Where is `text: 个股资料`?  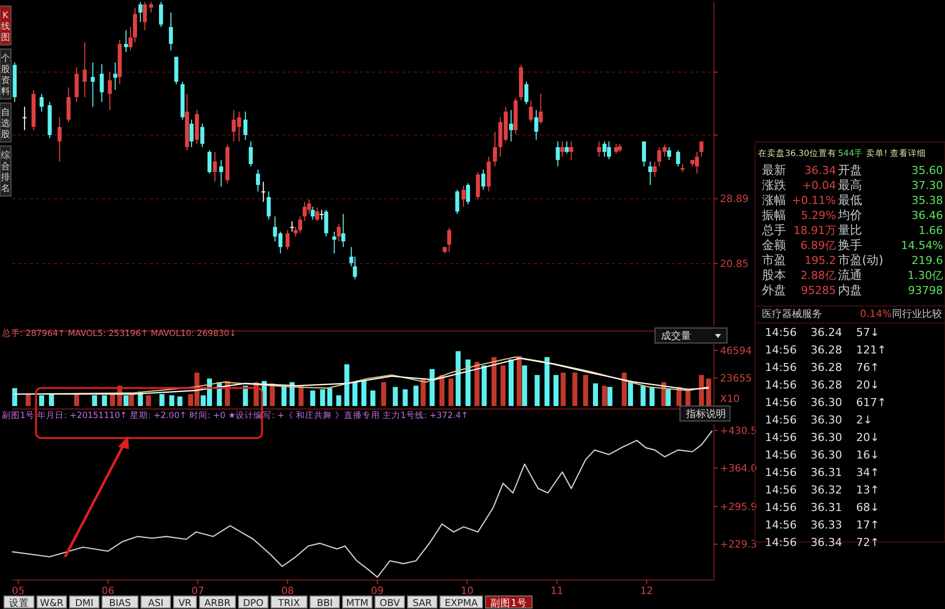
text: 个股资料 is located at coordinates (5, 75).